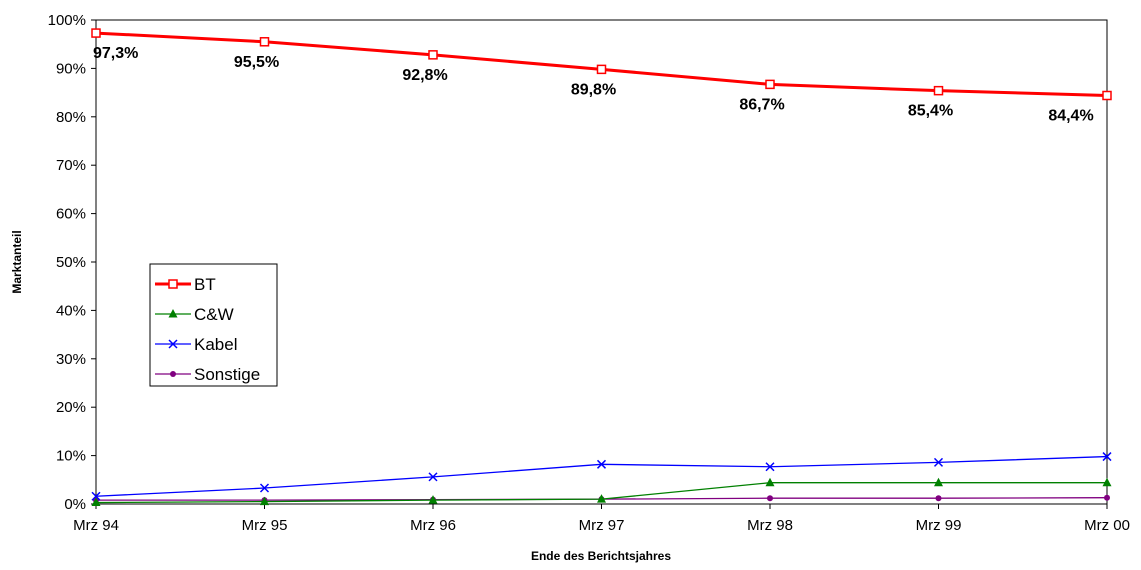 The height and width of the screenshot is (570, 1141). Describe the element at coordinates (602, 525) in the screenshot. I see `x-tick-label: Mrz 97` at that location.